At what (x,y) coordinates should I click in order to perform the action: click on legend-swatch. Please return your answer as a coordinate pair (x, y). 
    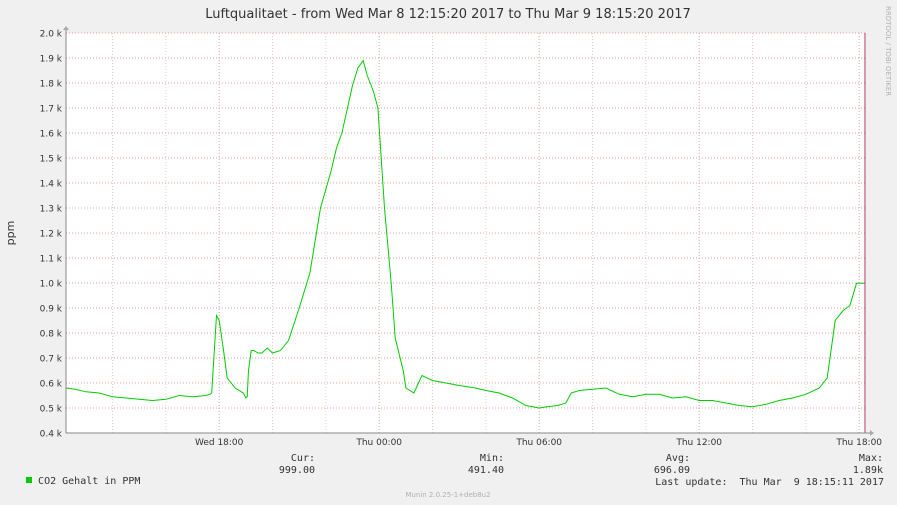
    Looking at the image, I should click on (29, 480).